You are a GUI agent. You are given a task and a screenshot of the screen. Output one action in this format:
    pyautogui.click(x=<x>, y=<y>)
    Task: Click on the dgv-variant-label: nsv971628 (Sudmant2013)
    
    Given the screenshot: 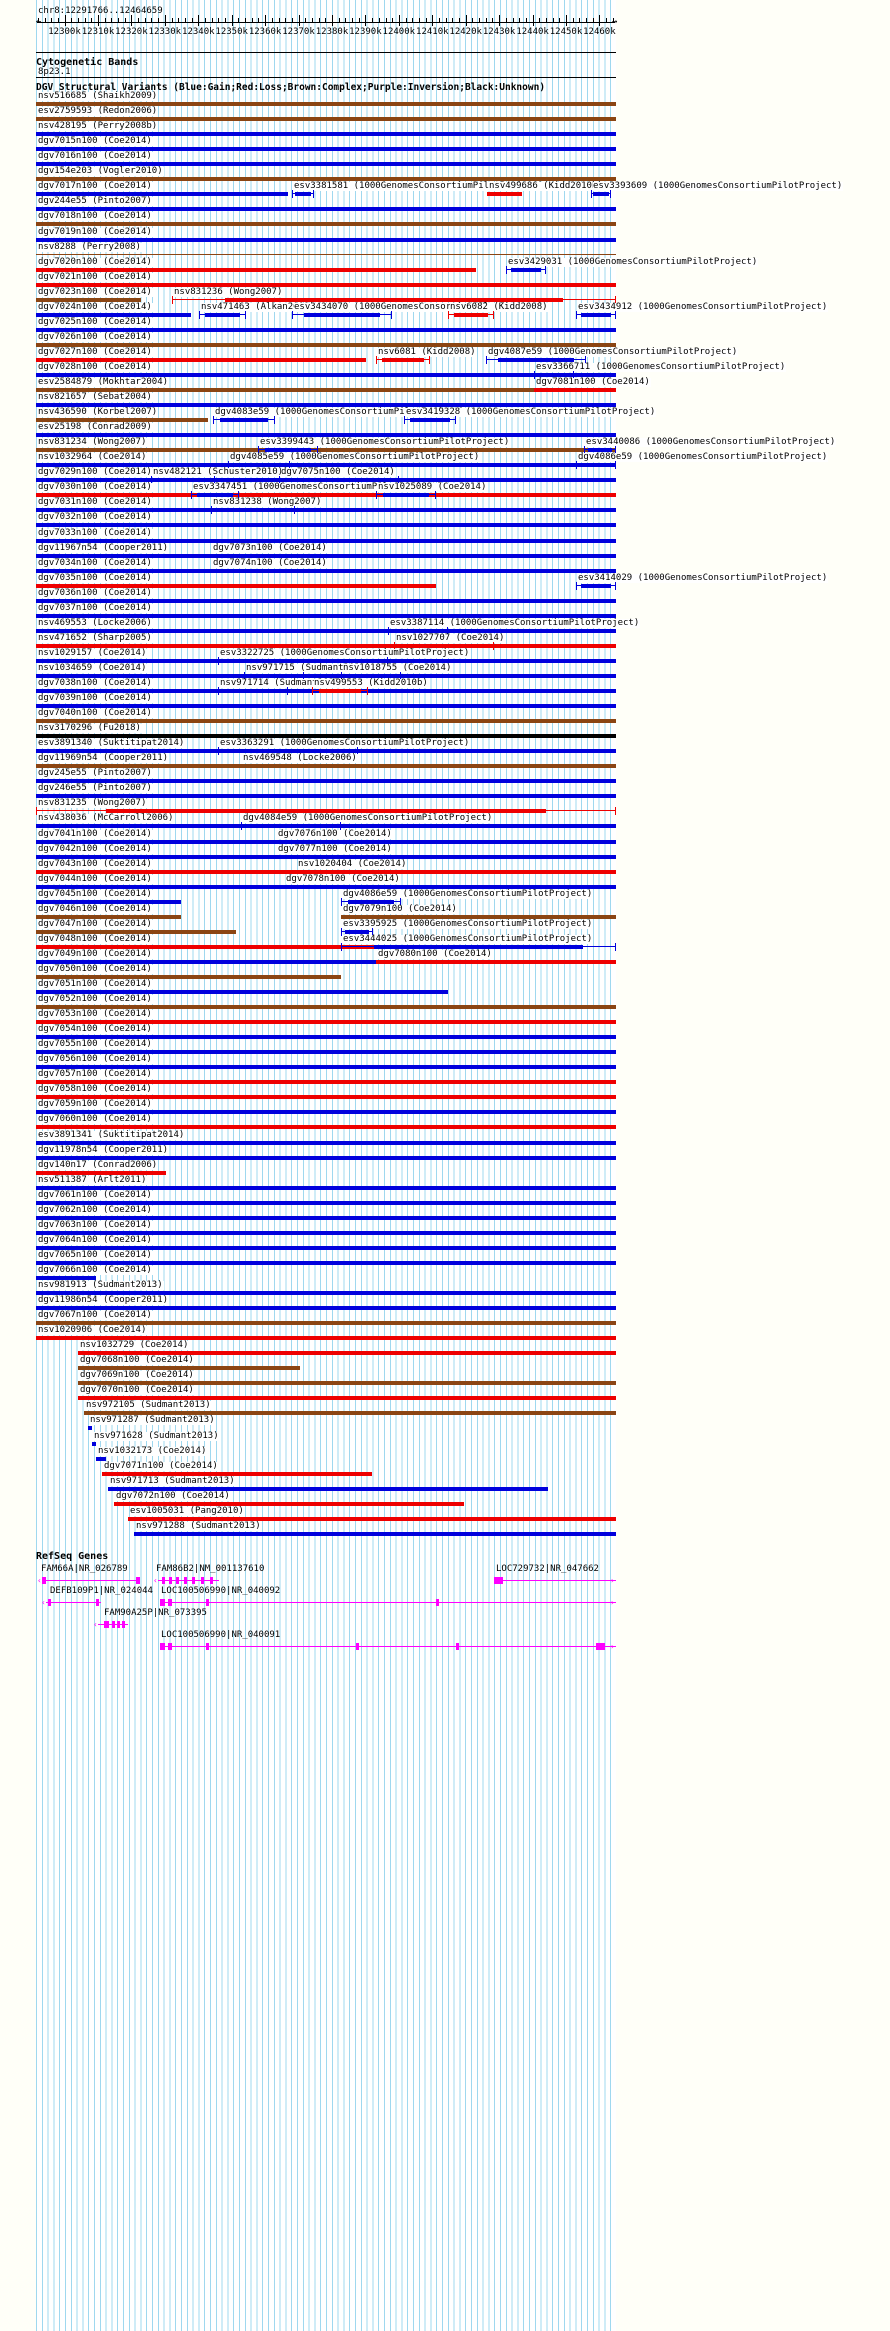 What is the action you would take?
    pyautogui.click(x=157, y=1435)
    